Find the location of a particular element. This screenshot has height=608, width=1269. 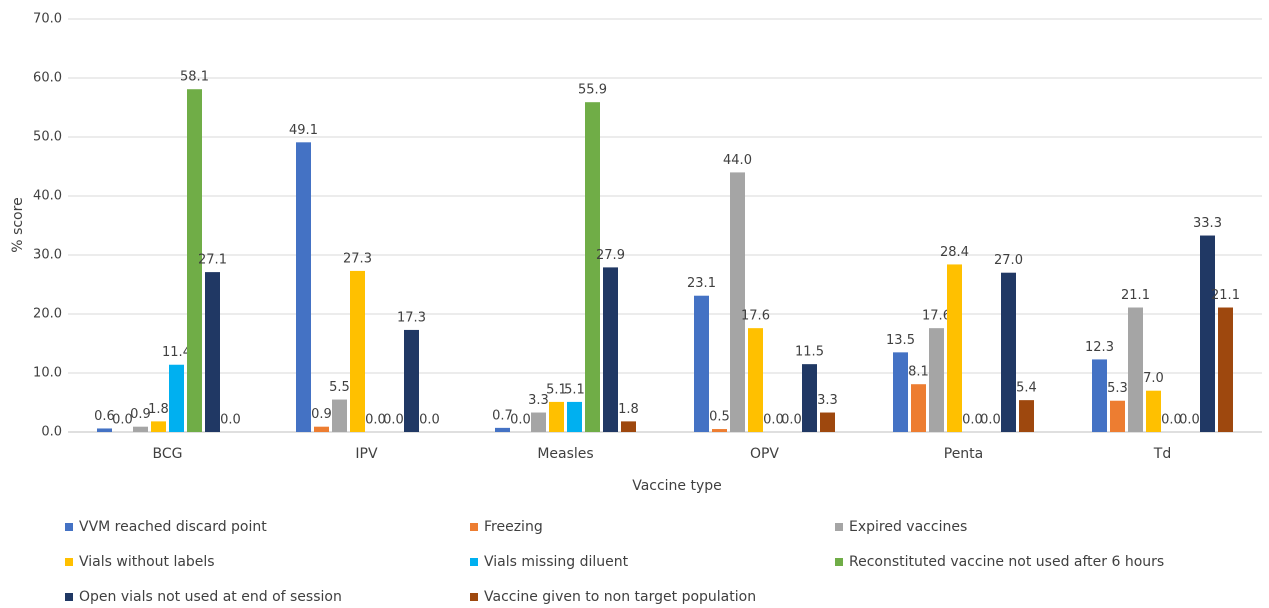

y-tick-label: 50.0 is located at coordinates (47, 137).